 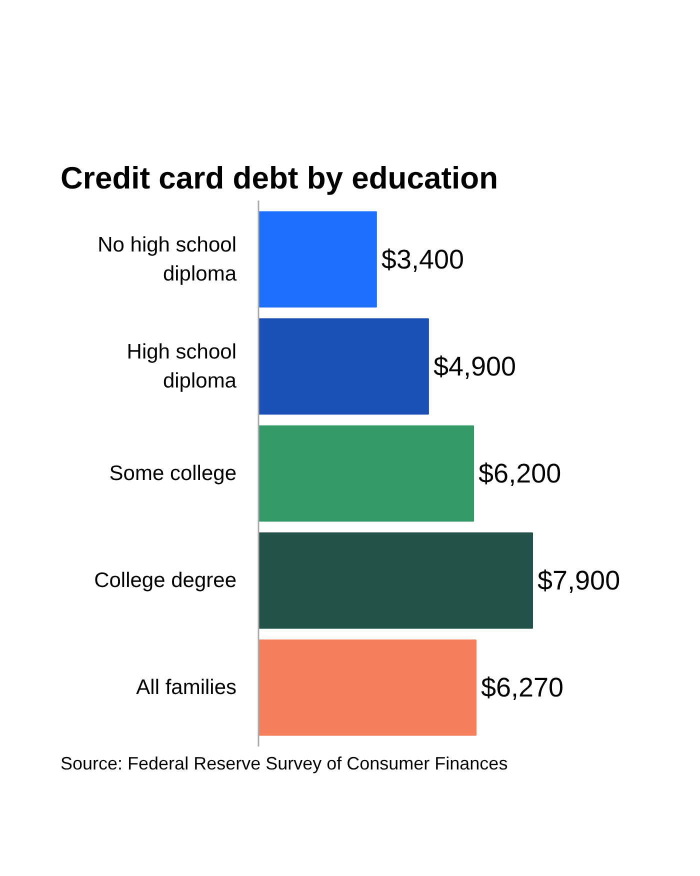 What do you see at coordinates (186, 688) in the screenshot?
I see `y-tick-label: All families` at bounding box center [186, 688].